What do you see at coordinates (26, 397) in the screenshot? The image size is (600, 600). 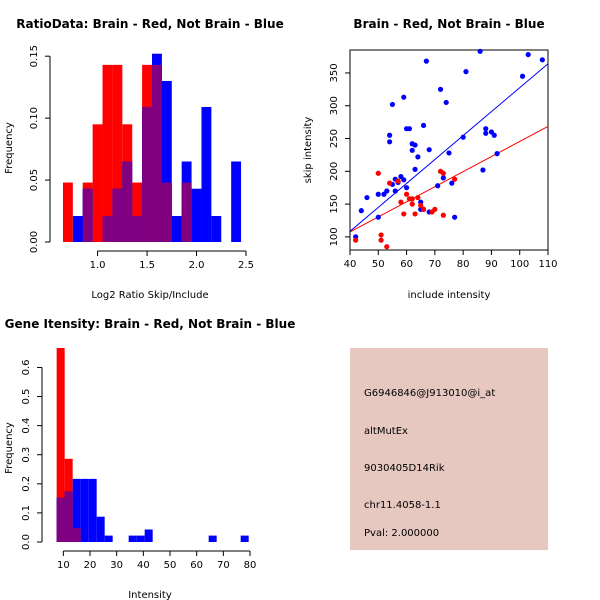 I see `intensity-histogram-y-tick-label: 0.5` at bounding box center [26, 397].